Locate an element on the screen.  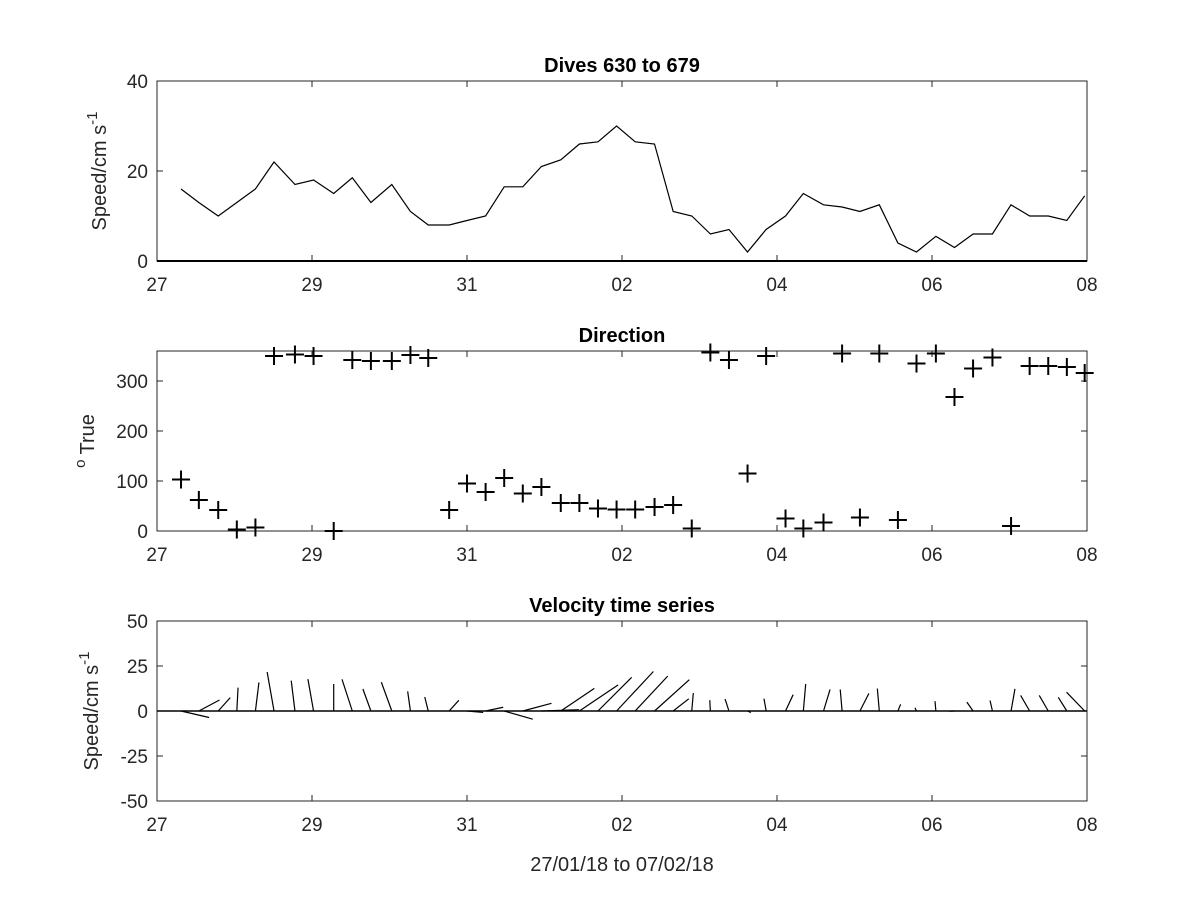
direction-title: Direction is located at coordinates (622, 336).